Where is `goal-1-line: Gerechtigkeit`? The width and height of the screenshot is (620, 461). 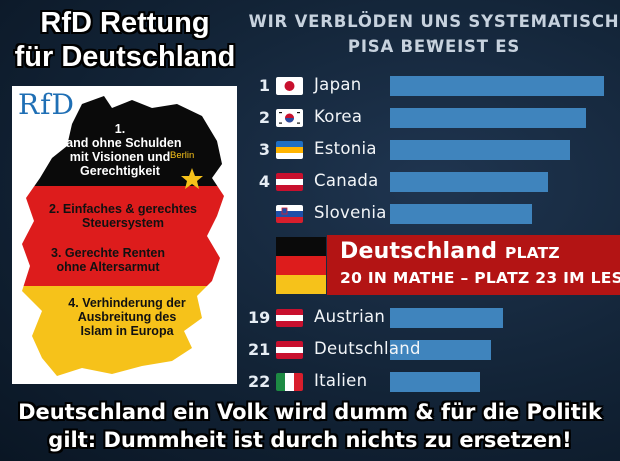 goal-1-line: Gerechtigkeit is located at coordinates (120, 171).